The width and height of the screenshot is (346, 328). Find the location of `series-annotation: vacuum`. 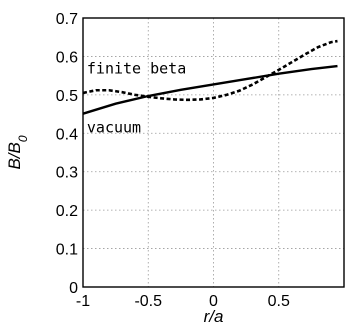

series-annotation: vacuum is located at coordinates (114, 128).